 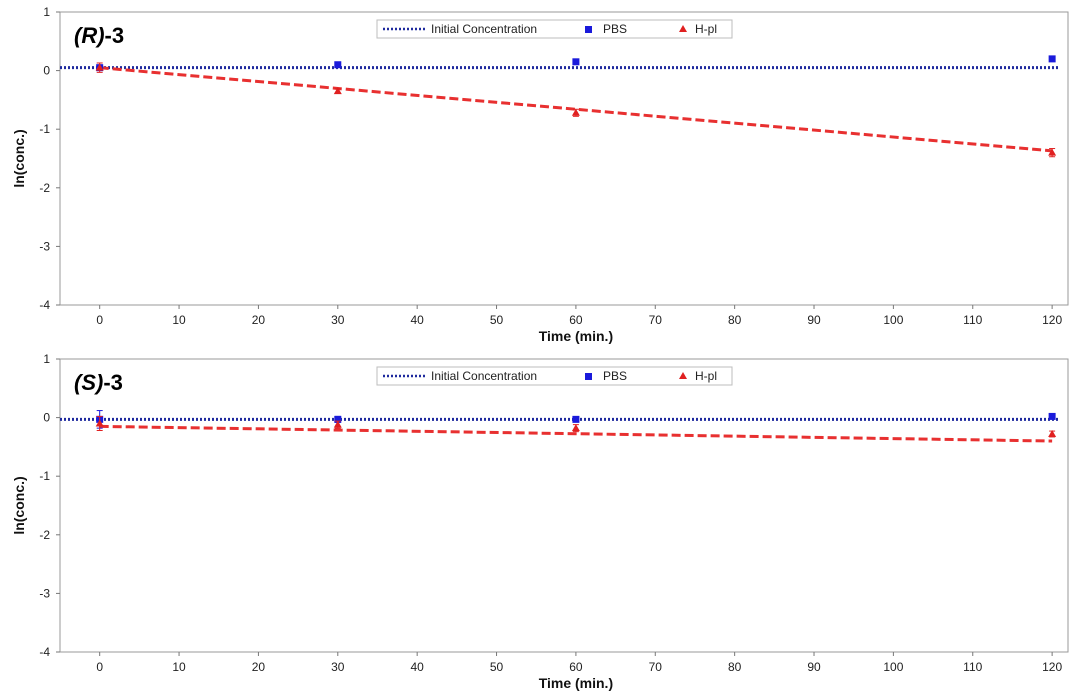 I want to click on panel-title: (R)-3, so click(x=99, y=35).